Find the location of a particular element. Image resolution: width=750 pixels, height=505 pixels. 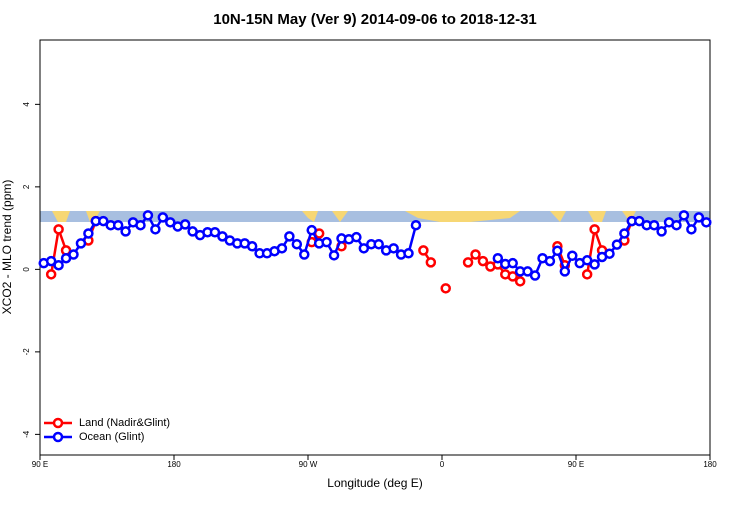

x-tick-label: 0 is located at coordinates (442, 464).